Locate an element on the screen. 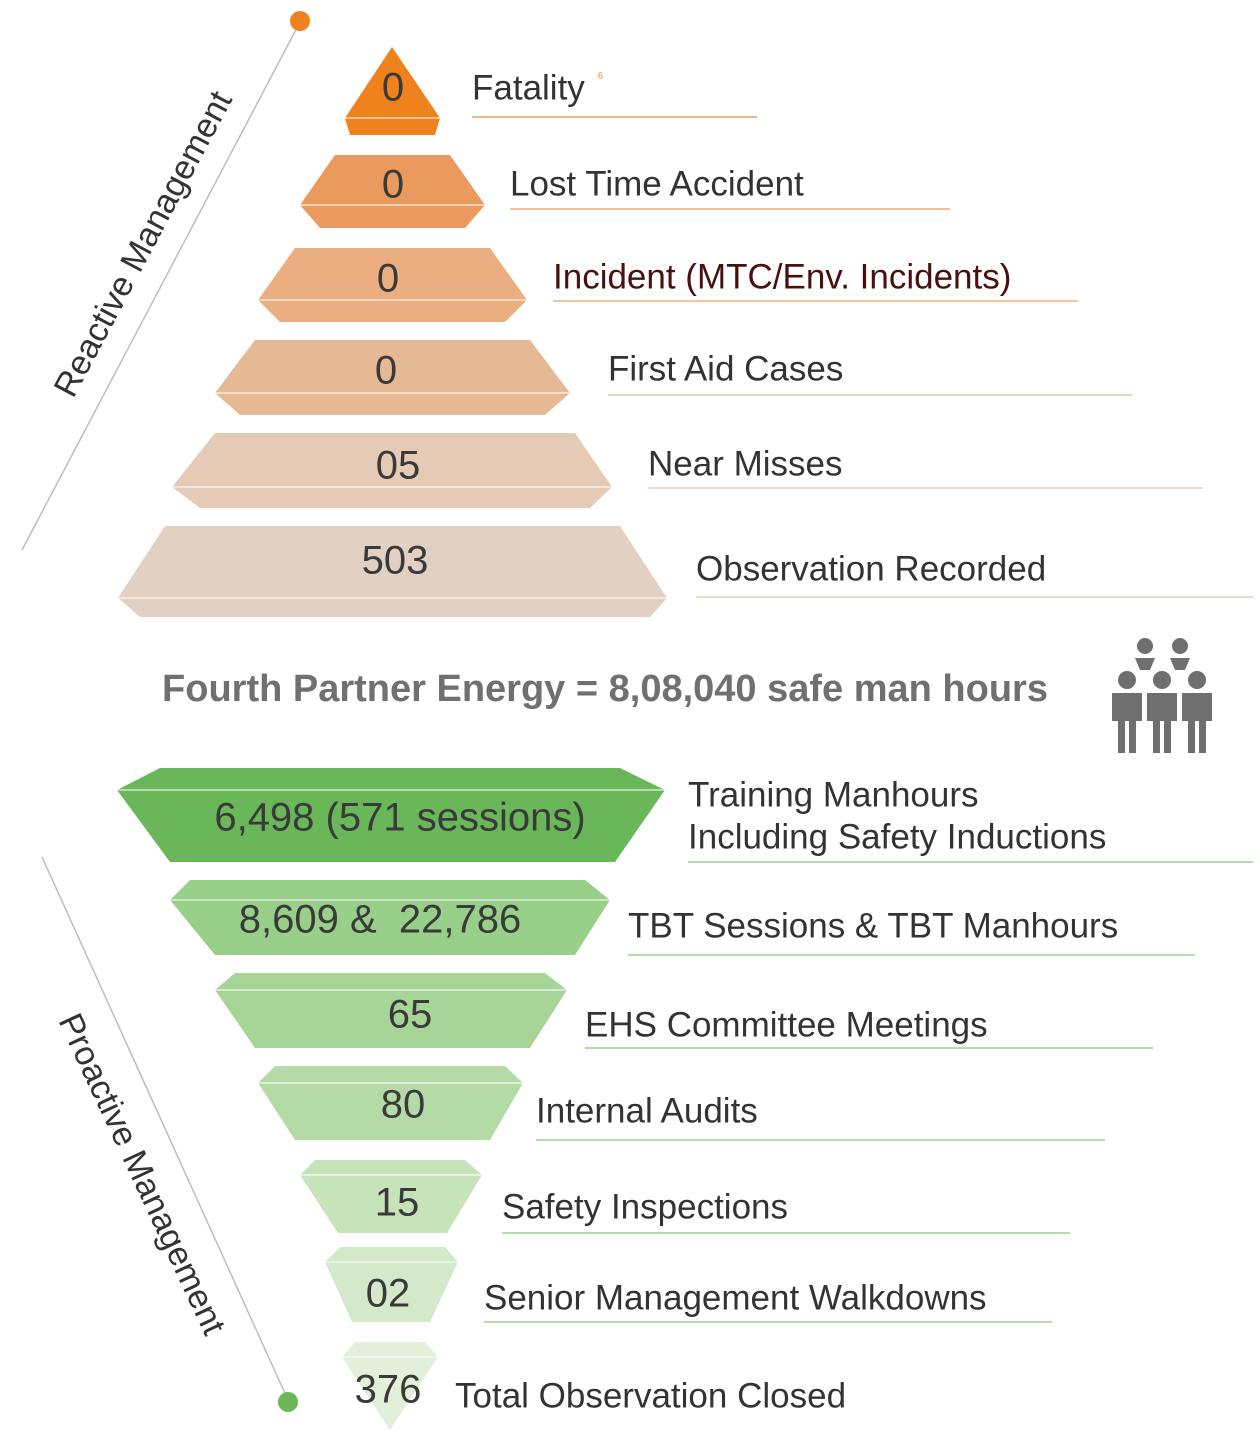 This screenshot has height=1430, width=1258. level-value: 15 is located at coordinates (397, 1203).